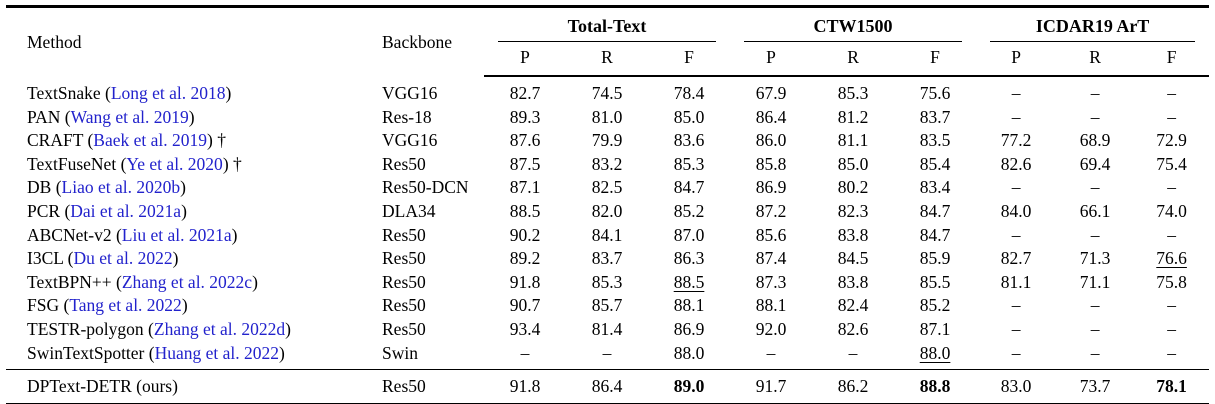  I want to click on citation-link: Zhang et al. 2022c, so click(187, 281).